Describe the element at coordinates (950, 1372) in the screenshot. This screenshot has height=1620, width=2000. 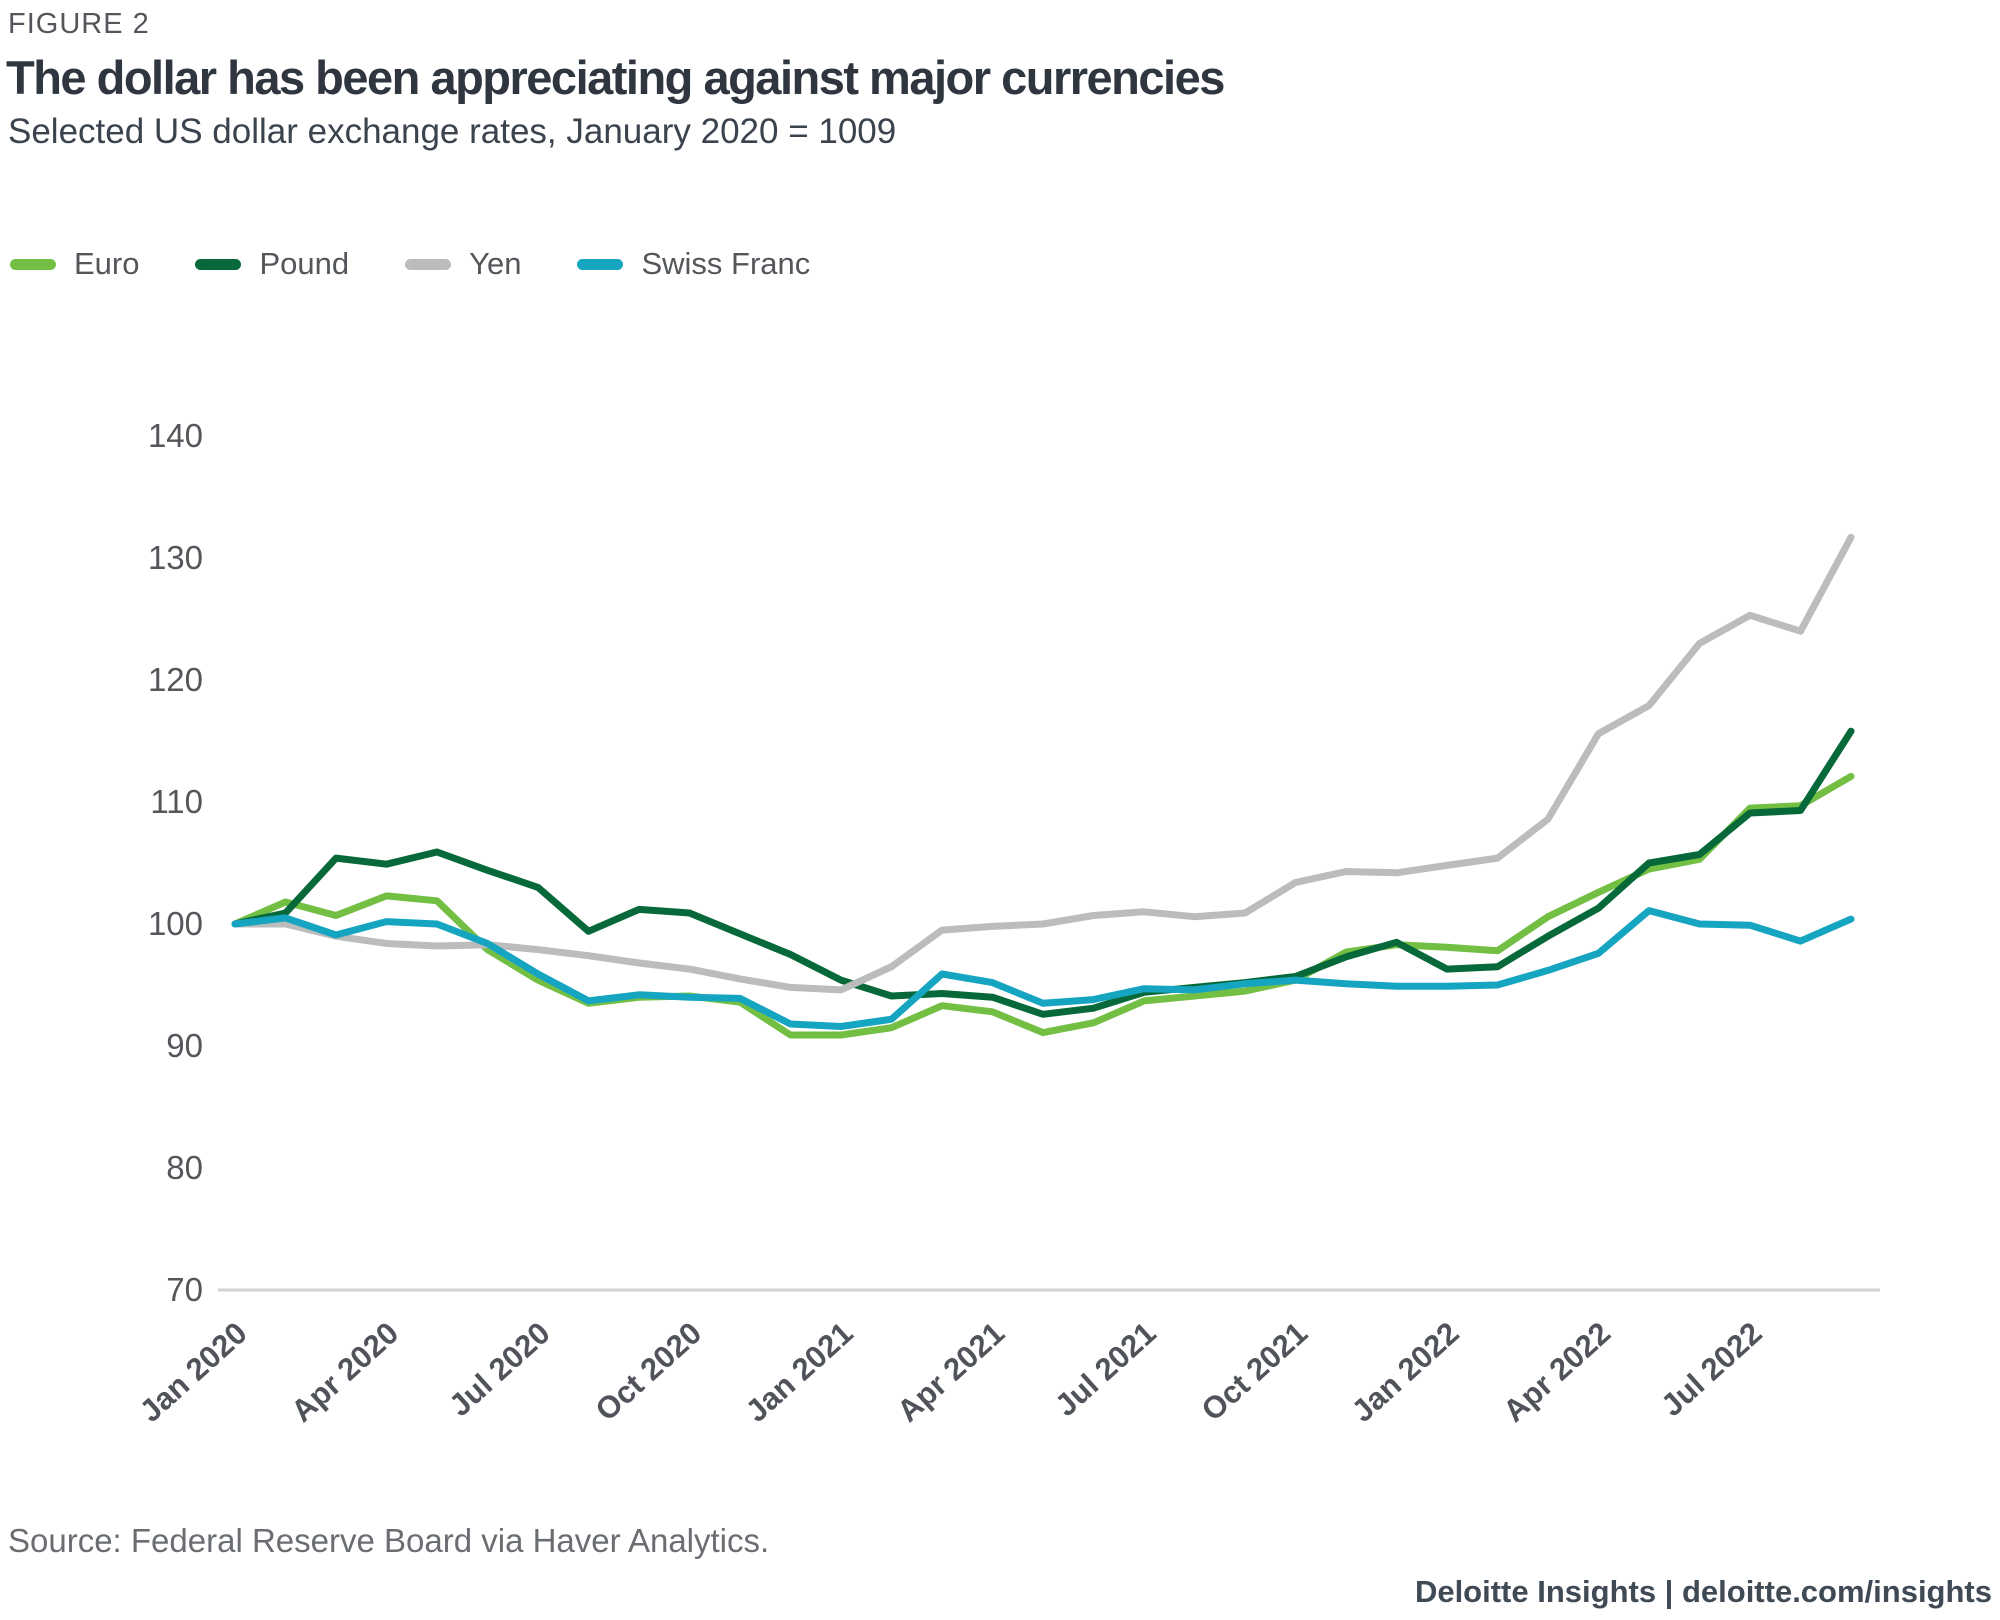
I see `x-axis-tick-label: Apr 2021` at that location.